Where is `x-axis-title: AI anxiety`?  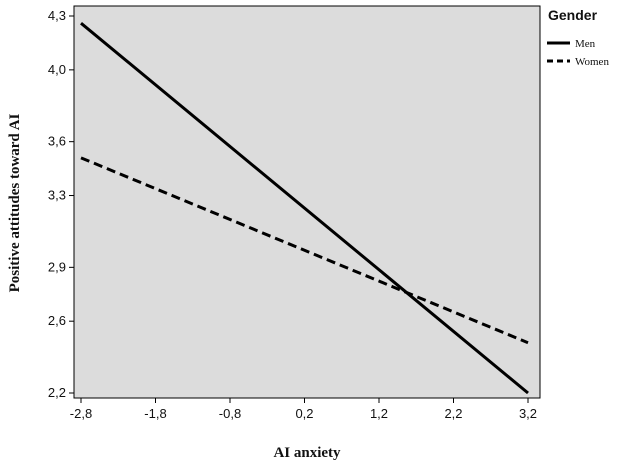 x-axis-title: AI anxiety is located at coordinates (307, 453).